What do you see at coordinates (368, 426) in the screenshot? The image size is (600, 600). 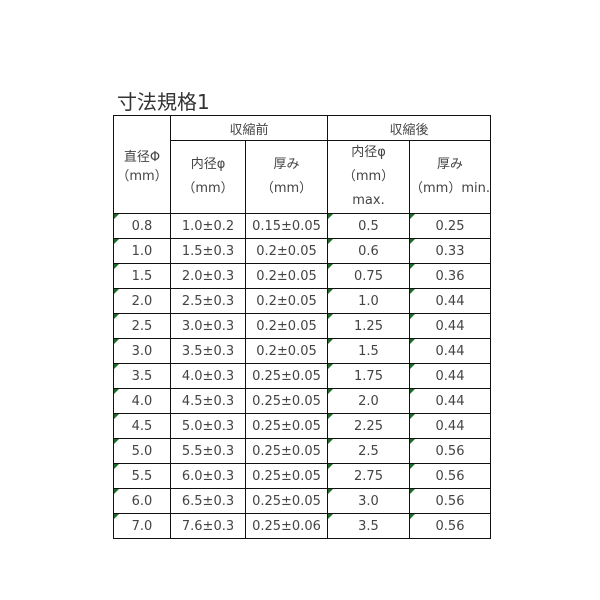 I see `table-cell: 2.25` at bounding box center [368, 426].